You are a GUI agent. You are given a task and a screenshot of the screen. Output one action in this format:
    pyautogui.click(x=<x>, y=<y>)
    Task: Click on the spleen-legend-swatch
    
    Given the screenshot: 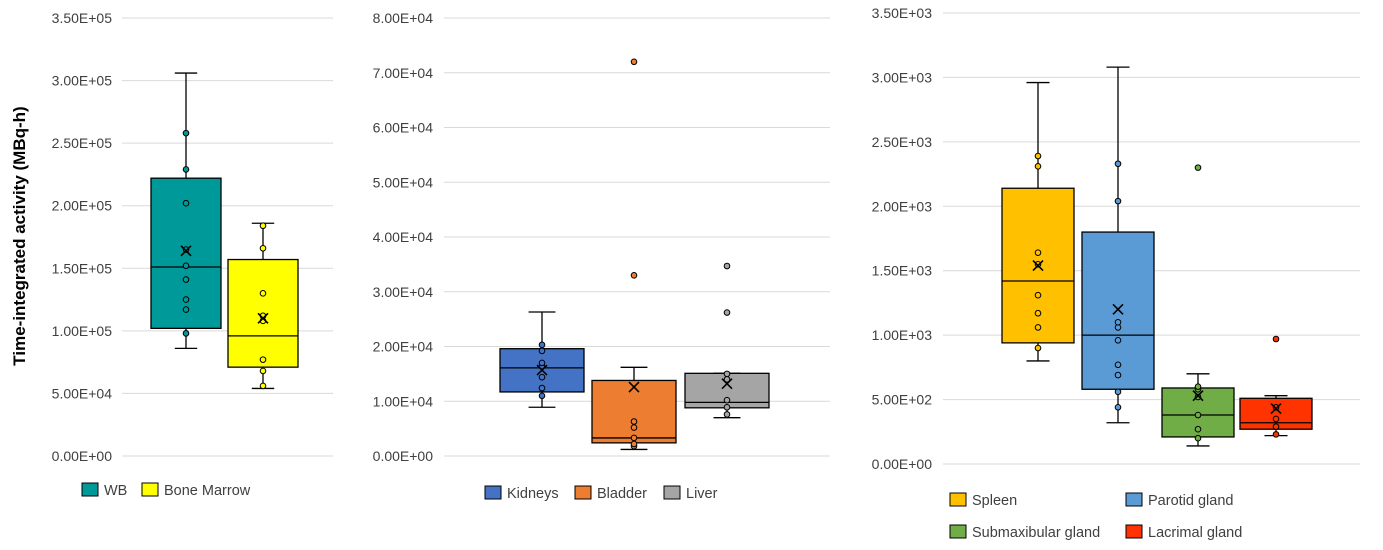 What is the action you would take?
    pyautogui.click(x=958, y=499)
    